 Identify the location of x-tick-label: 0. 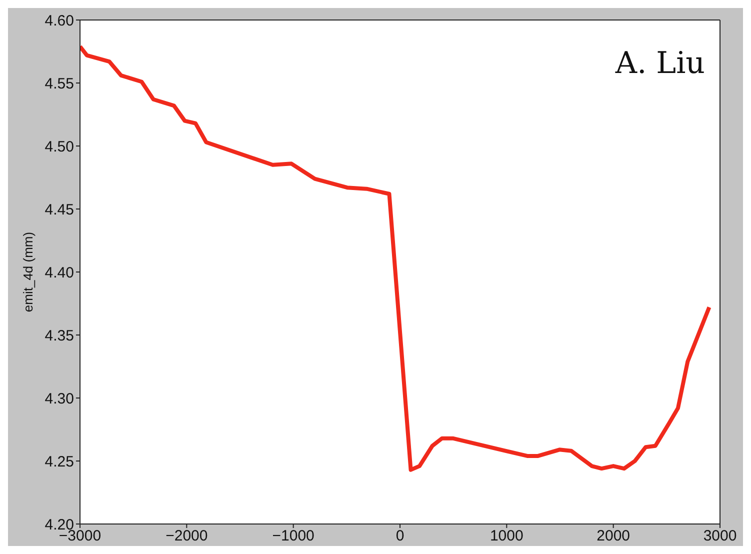
(400, 536).